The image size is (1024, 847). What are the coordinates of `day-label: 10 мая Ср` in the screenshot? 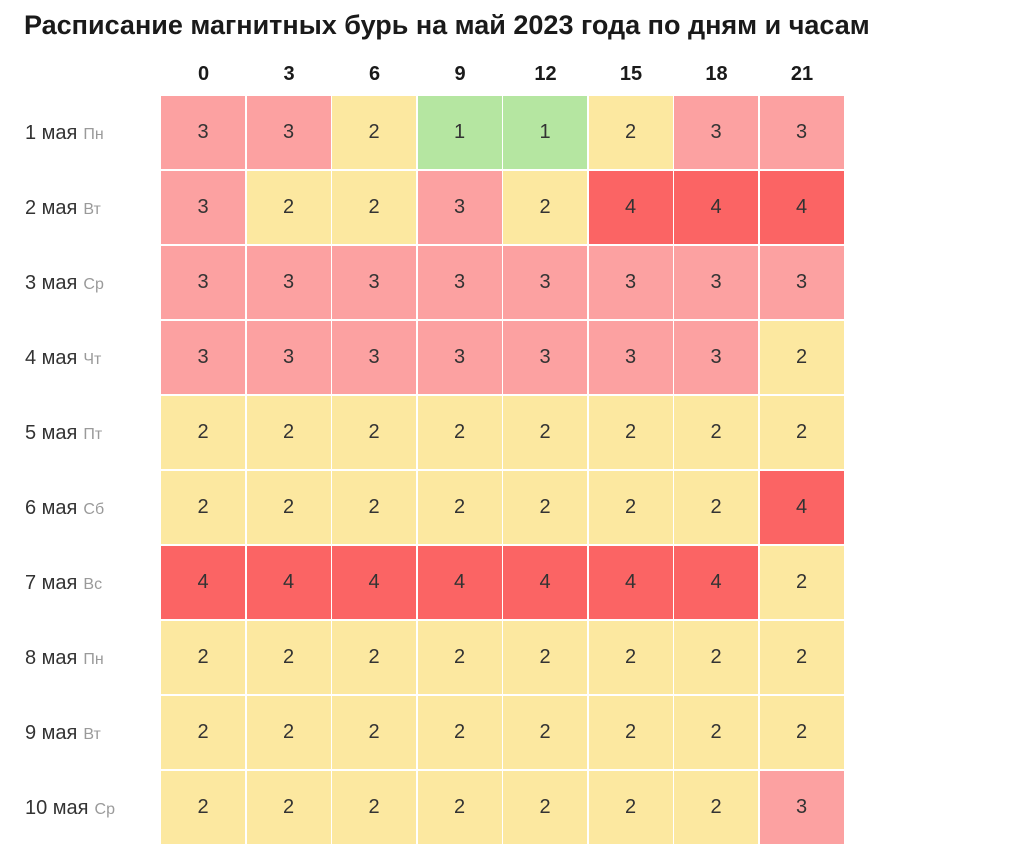 It's located at (70, 808).